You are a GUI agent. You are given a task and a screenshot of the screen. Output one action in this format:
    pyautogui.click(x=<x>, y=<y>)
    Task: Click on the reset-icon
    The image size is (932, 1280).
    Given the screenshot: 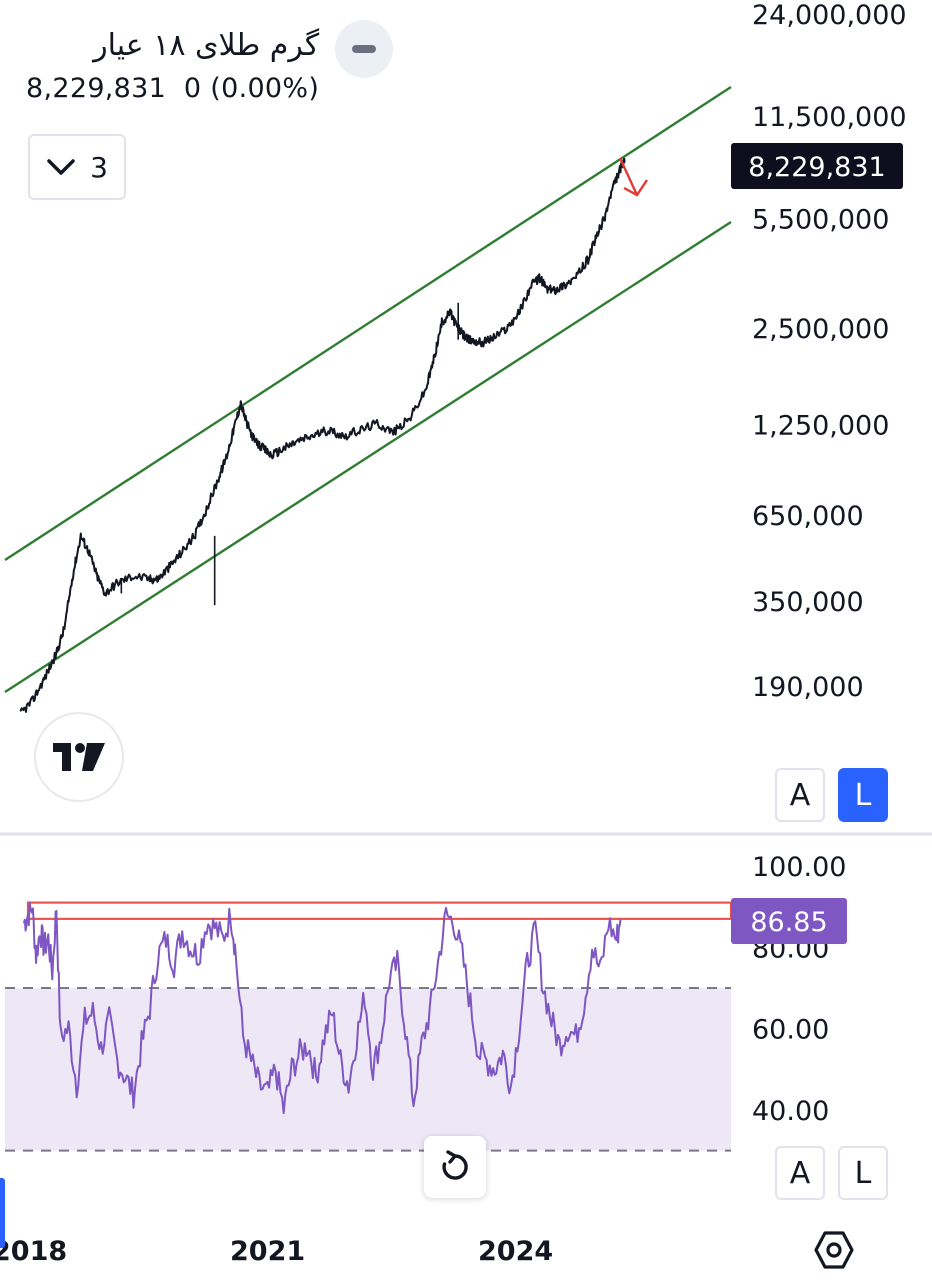 What is the action you would take?
    pyautogui.click(x=455, y=1165)
    